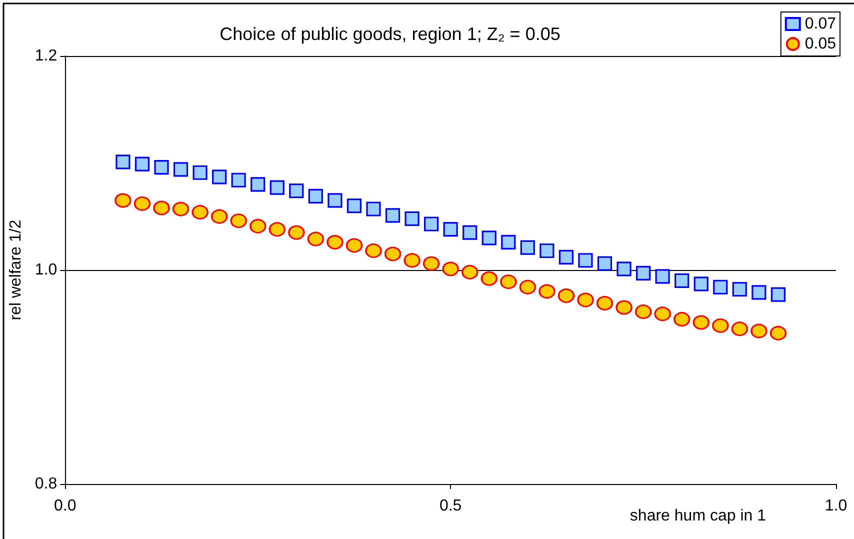  Describe the element at coordinates (820, 44) in the screenshot. I see `legend-label: 0.05` at that location.